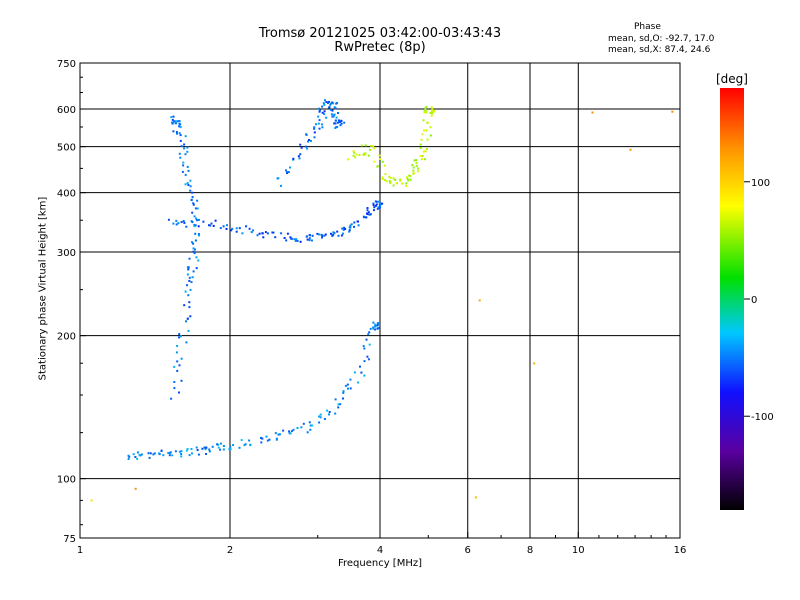 This screenshot has height=600, width=800. I want to click on x-tick-label: 6, so click(468, 550).